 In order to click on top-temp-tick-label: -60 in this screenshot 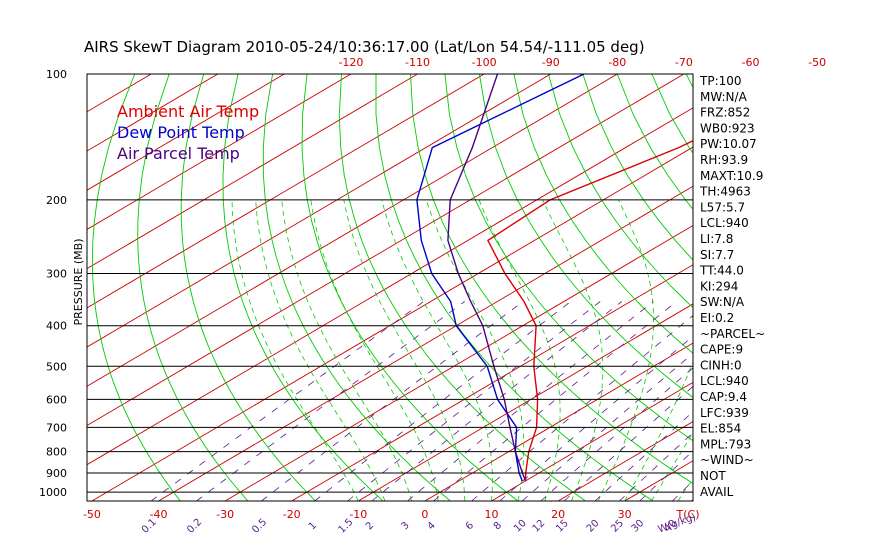, I will do `click(751, 62)`.